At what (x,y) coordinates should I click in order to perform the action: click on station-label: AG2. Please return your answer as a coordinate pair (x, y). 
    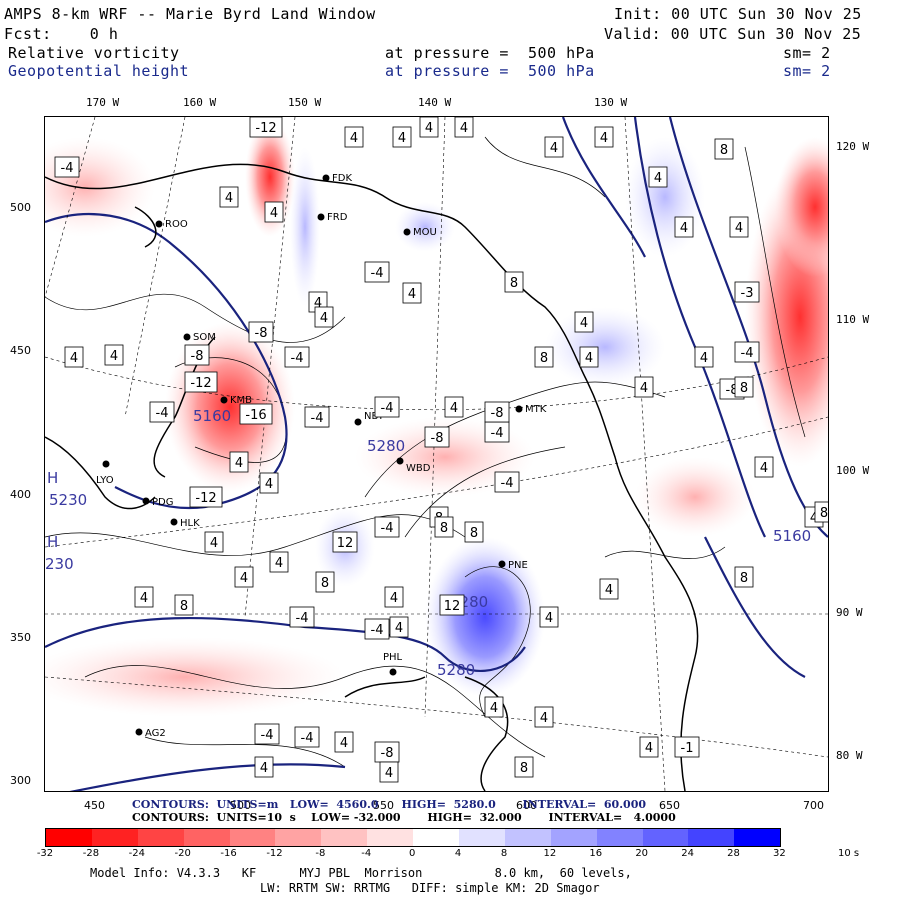
    Looking at the image, I should click on (155, 733).